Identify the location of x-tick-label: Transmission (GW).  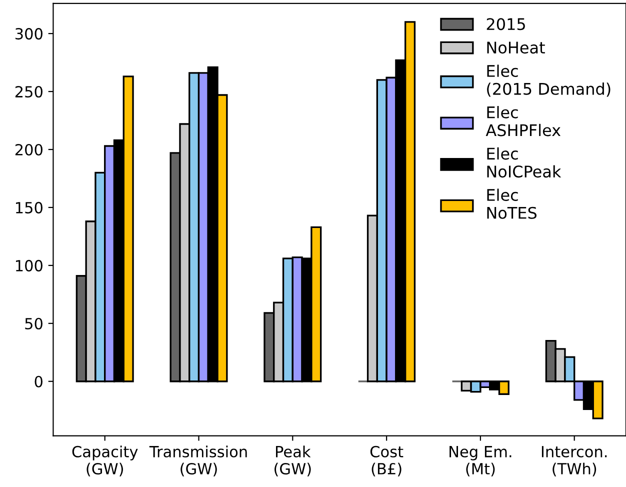
(198, 461).